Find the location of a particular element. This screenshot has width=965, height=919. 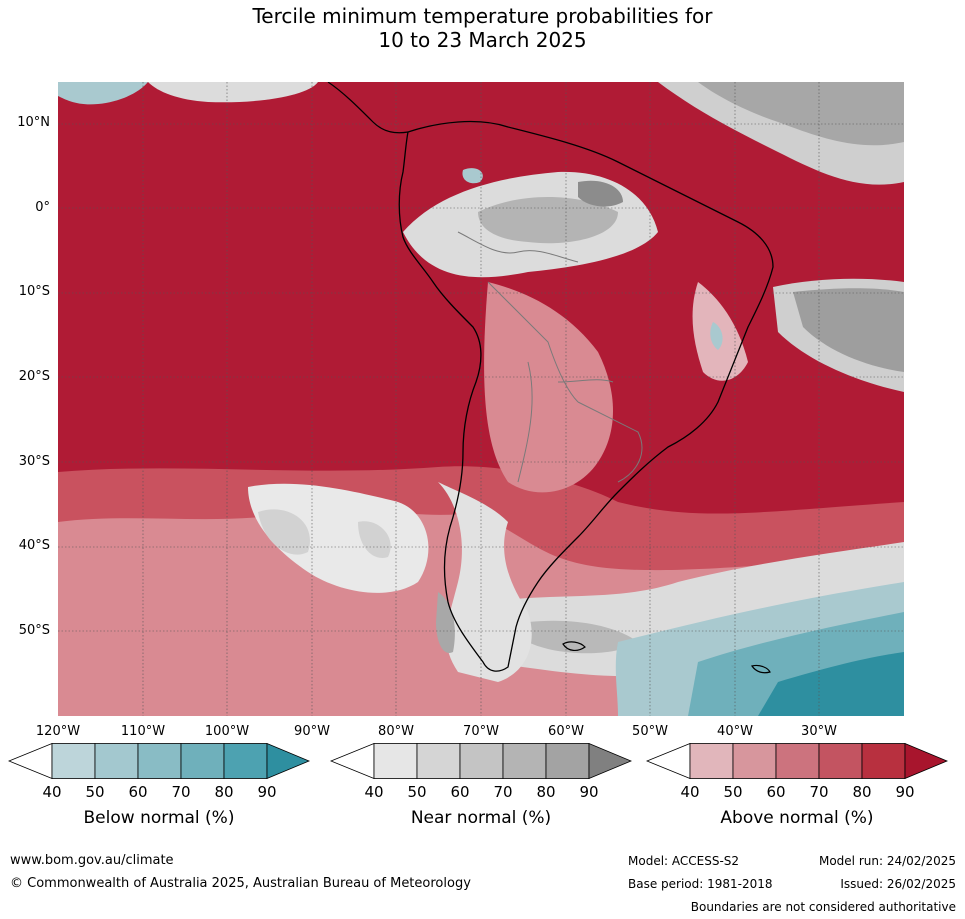

region-south-white-band is located at coordinates (338, 538).